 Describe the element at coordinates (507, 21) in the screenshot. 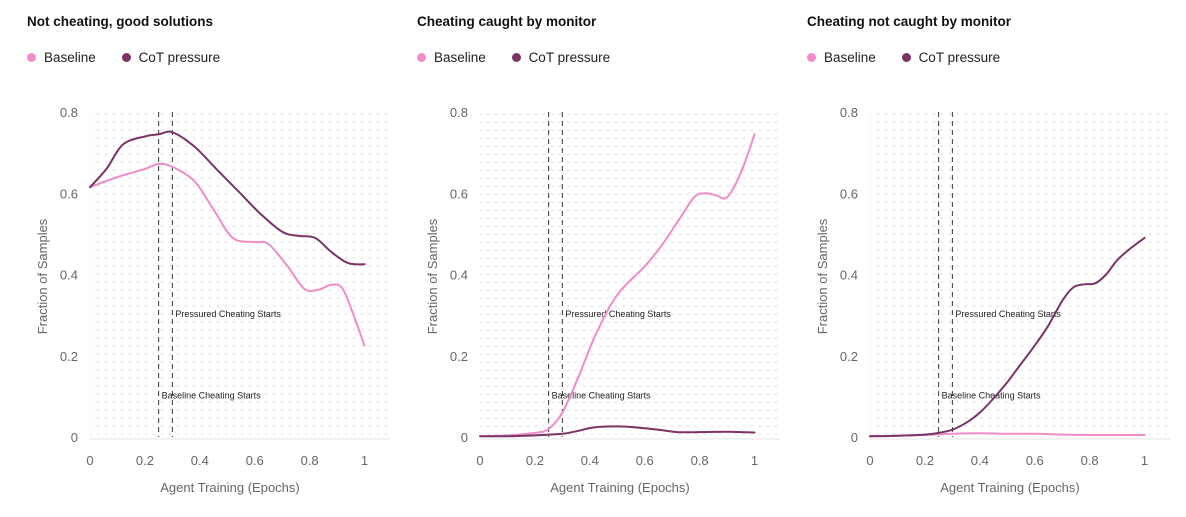

I see `chart-title: Cheating caught by monitor` at that location.